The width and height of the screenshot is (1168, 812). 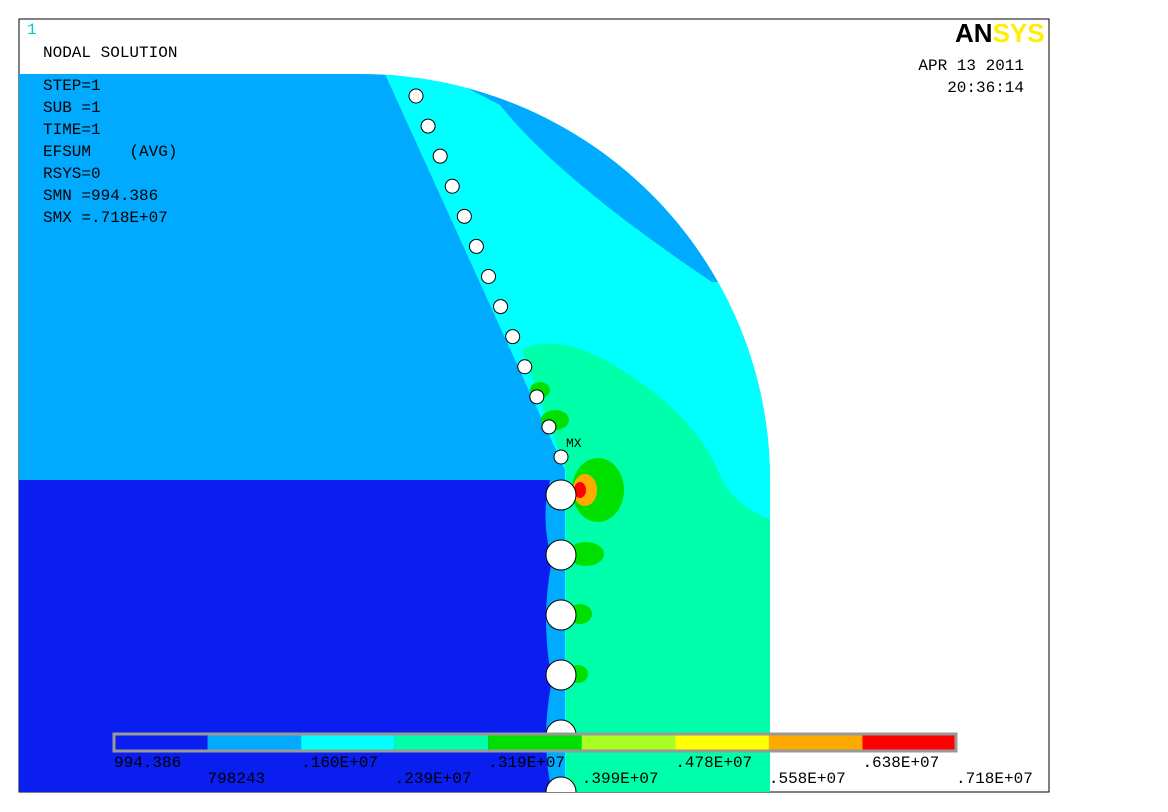 What do you see at coordinates (32, 30) in the screenshot?
I see `window-number: 1` at bounding box center [32, 30].